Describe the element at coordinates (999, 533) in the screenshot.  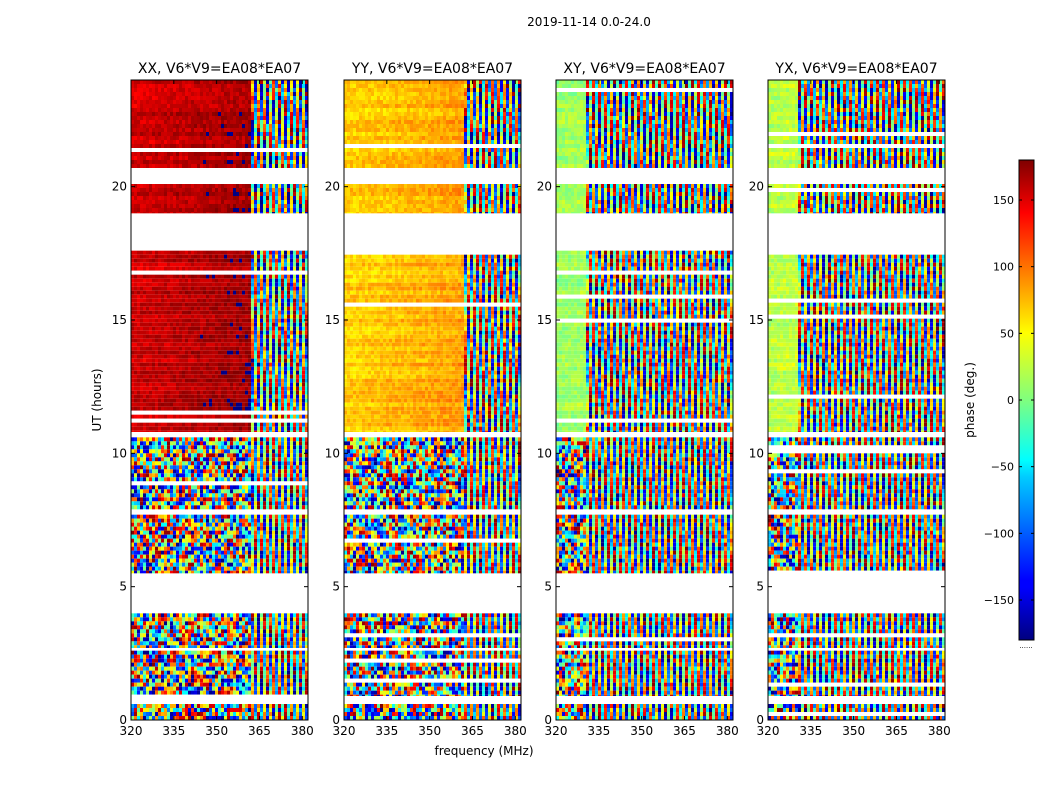
I see `colorbar-tick-label: −100` at that location.